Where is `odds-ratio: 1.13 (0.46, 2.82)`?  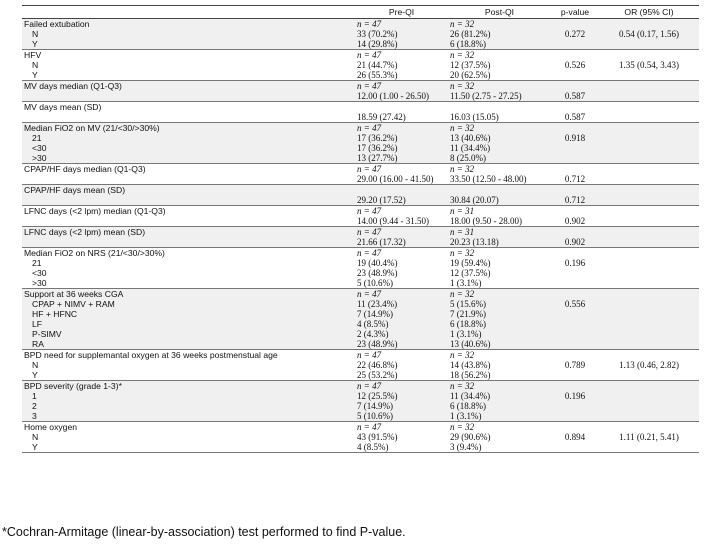
odds-ratio: 1.13 (0.46, 2.82) is located at coordinates (649, 365).